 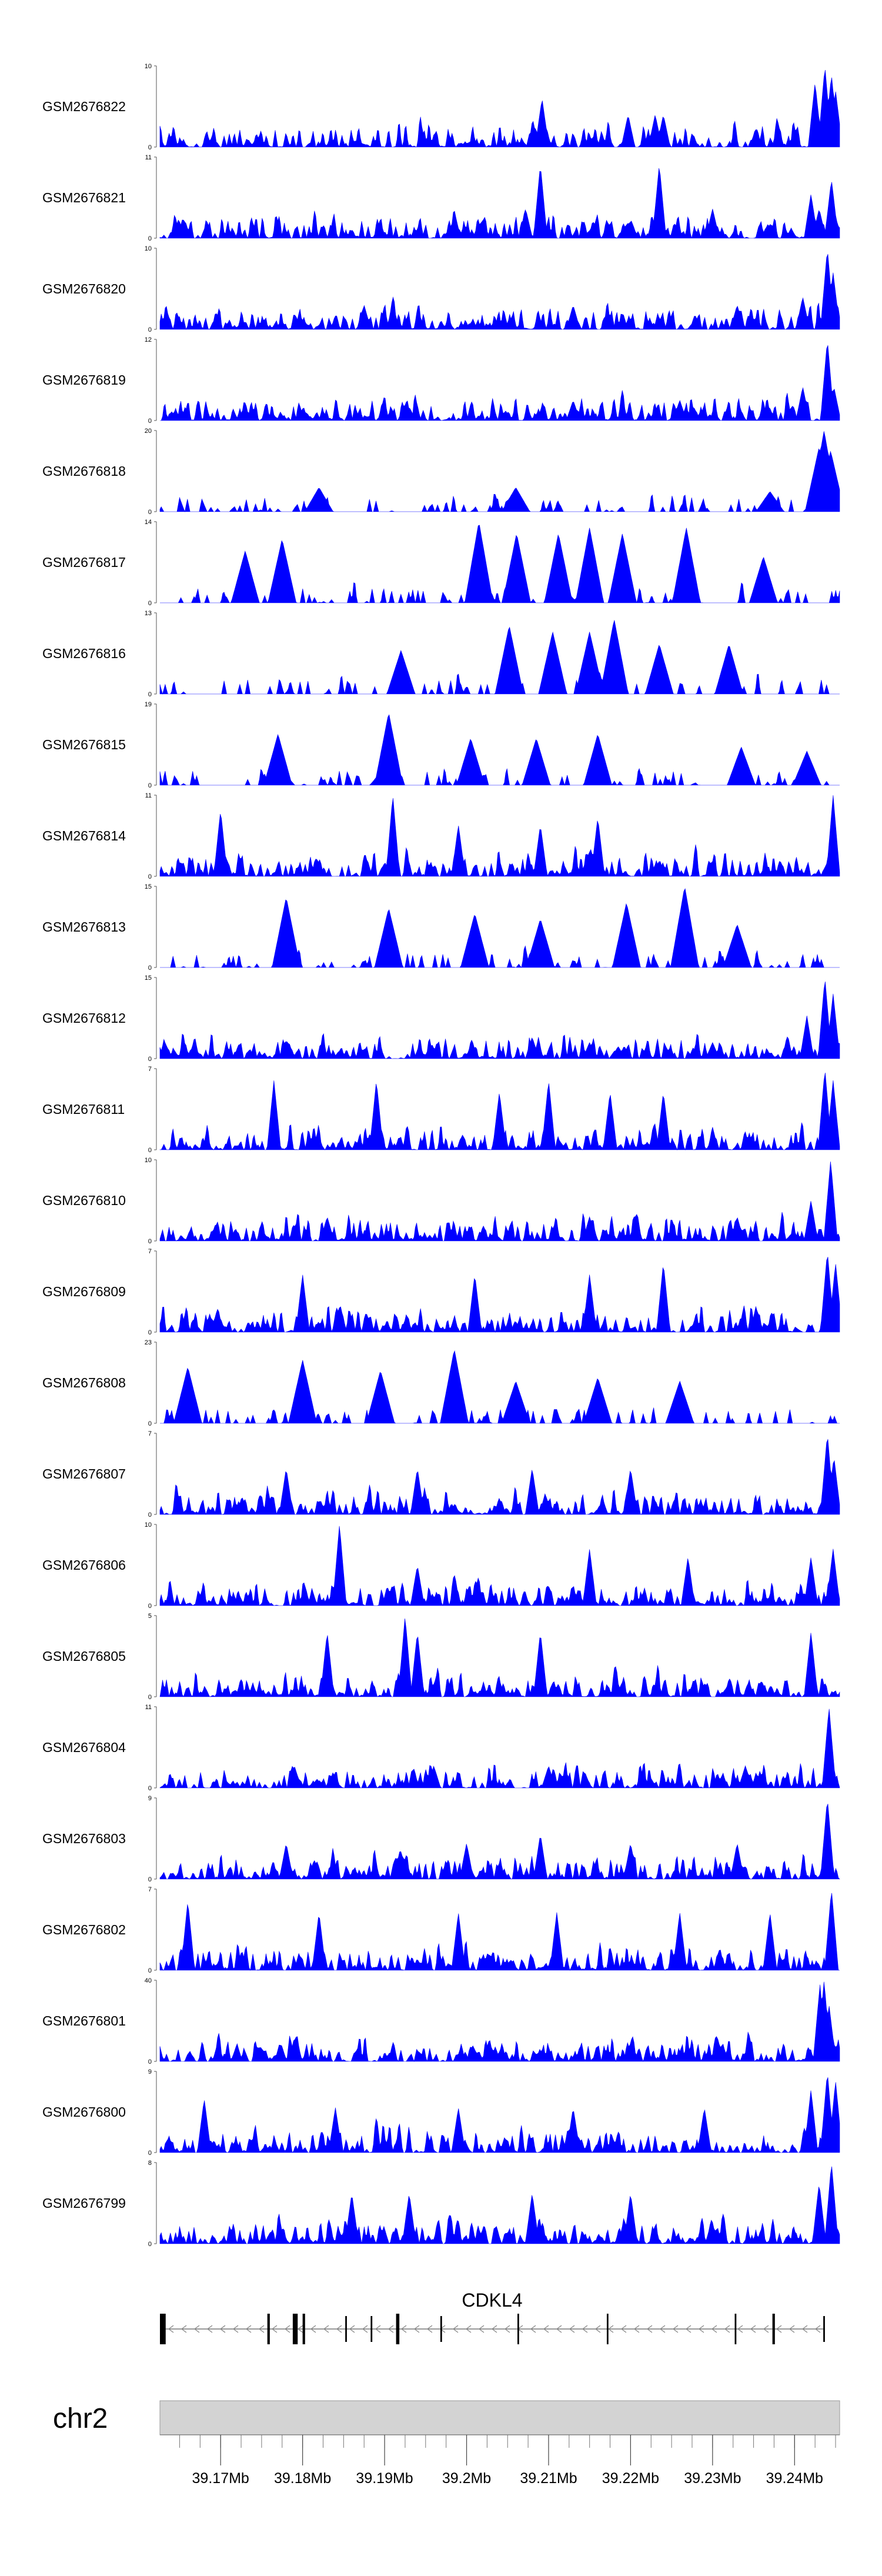 What do you see at coordinates (84, 1838) in the screenshot?
I see `track-sample-label: GSM2676803` at bounding box center [84, 1838].